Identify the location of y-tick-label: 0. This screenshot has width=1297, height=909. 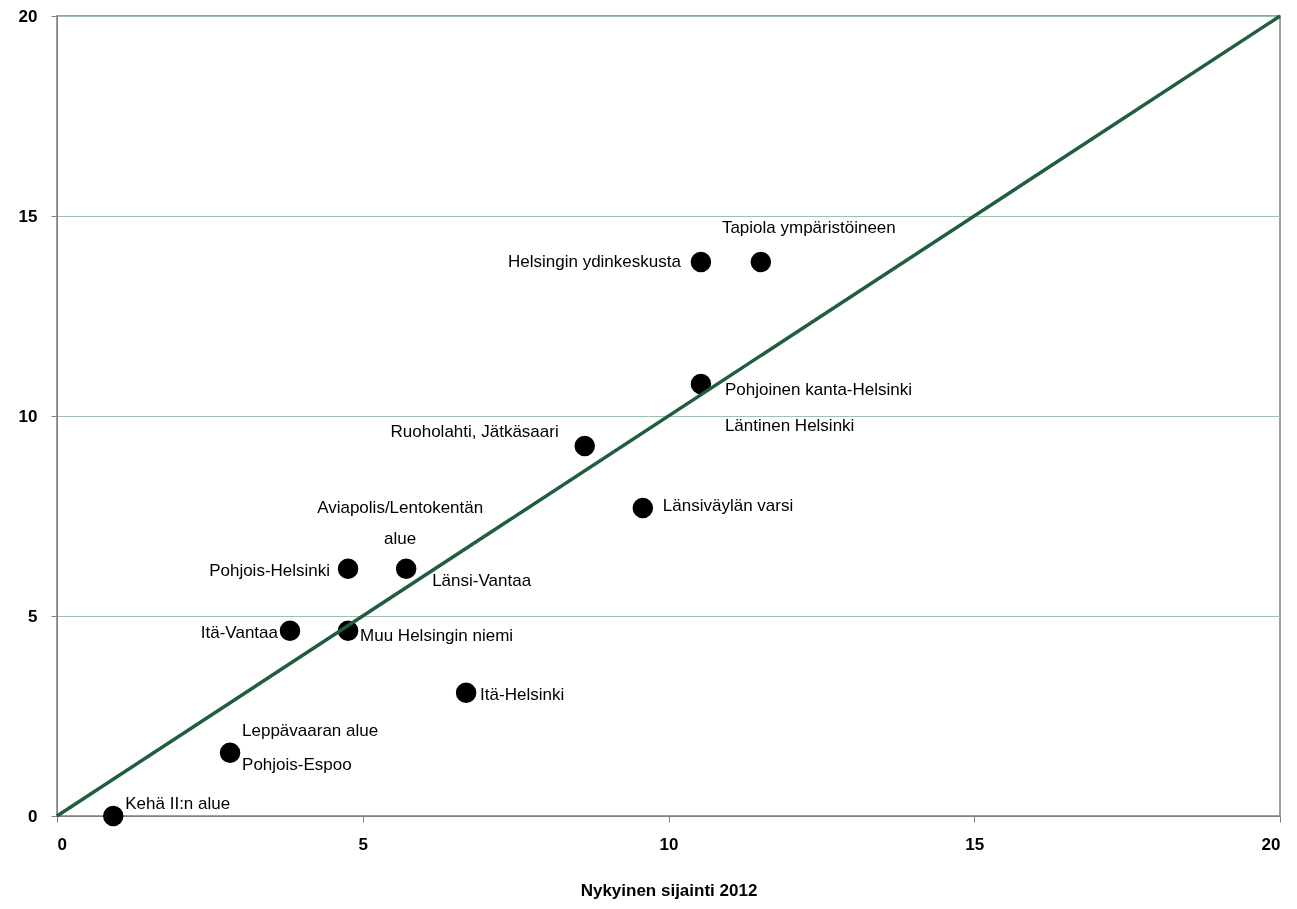
(33, 816).